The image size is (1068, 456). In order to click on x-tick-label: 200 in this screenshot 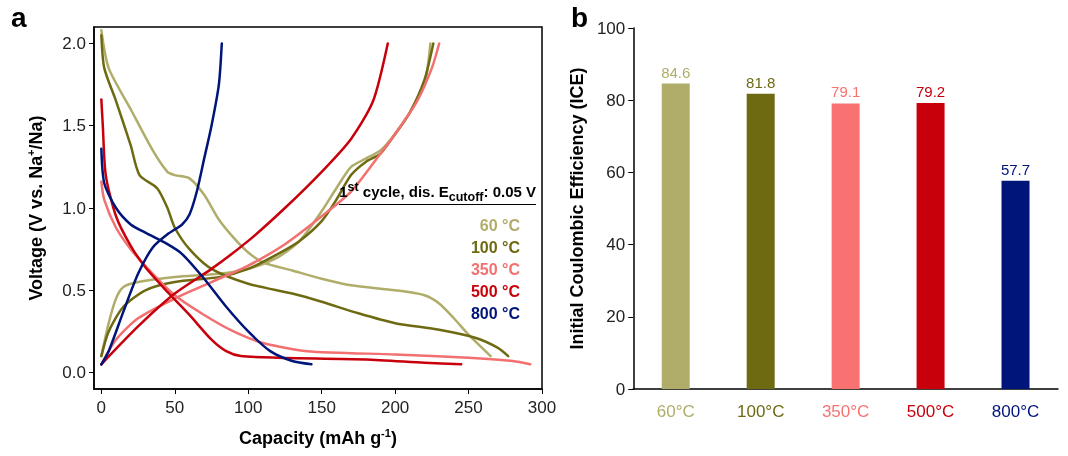, I will do `click(395, 407)`.